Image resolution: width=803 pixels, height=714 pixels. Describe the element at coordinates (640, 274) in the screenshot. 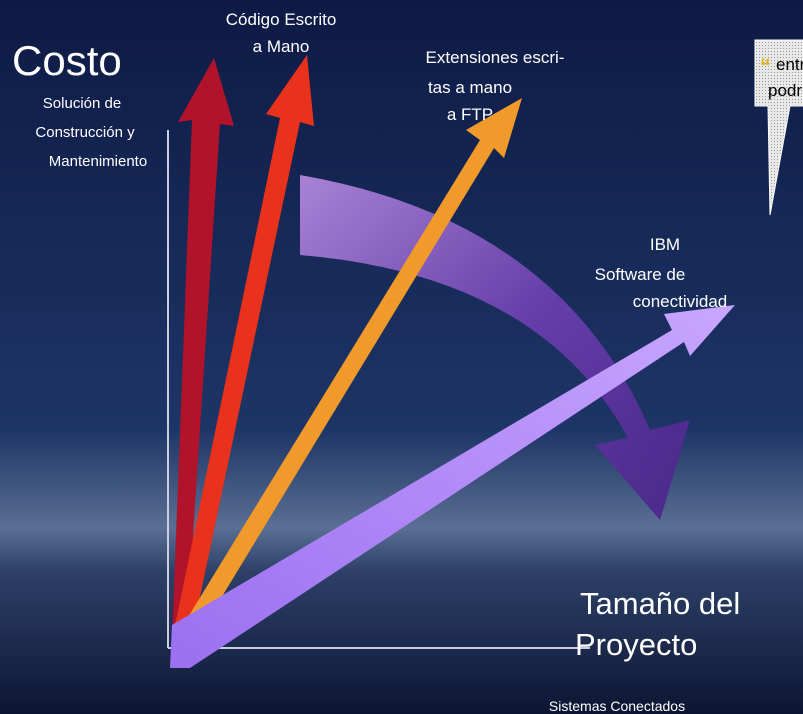

I see `arrow-label: Software de` at that location.